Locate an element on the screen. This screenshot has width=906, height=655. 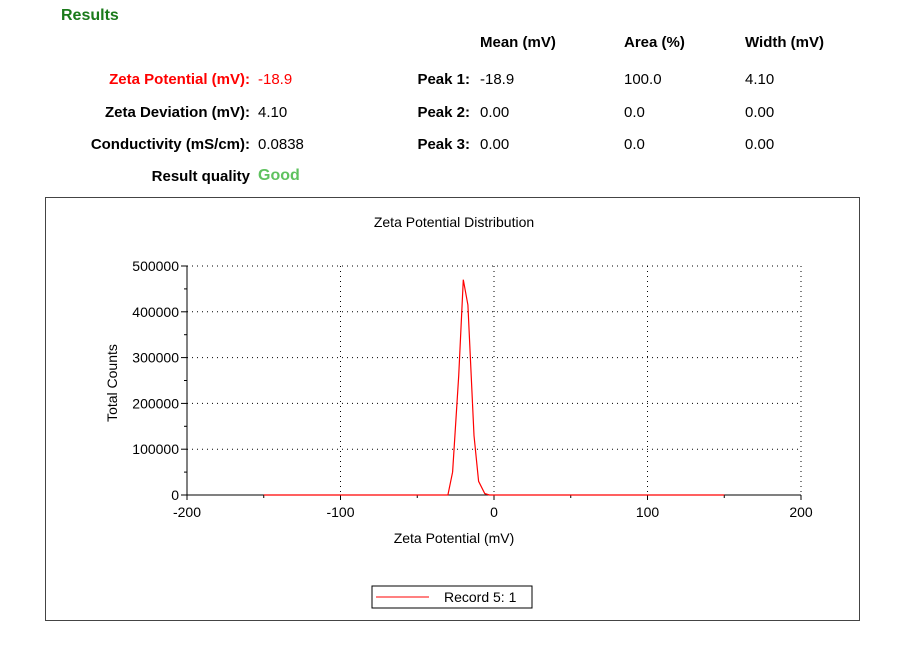
legend: Record 5: 1 is located at coordinates (452, 597).